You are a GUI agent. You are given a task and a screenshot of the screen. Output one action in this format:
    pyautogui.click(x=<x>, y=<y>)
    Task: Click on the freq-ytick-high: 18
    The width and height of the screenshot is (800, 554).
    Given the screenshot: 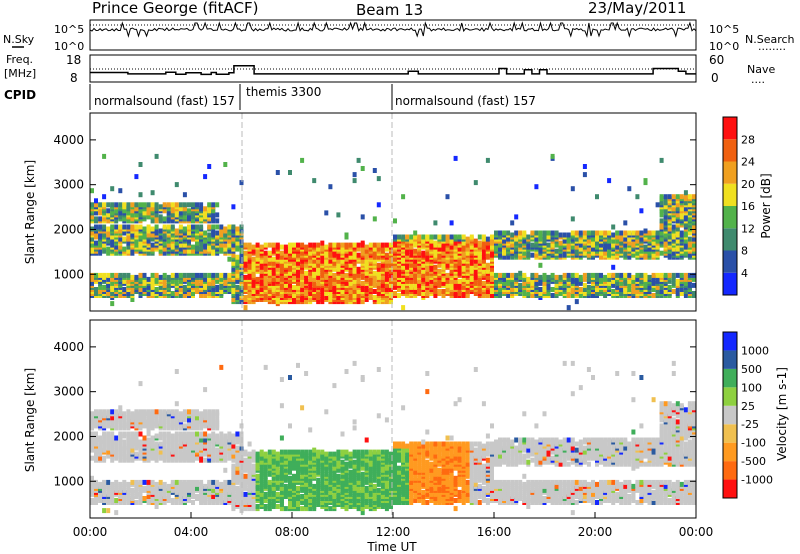 What is the action you would take?
    pyautogui.click(x=73, y=60)
    